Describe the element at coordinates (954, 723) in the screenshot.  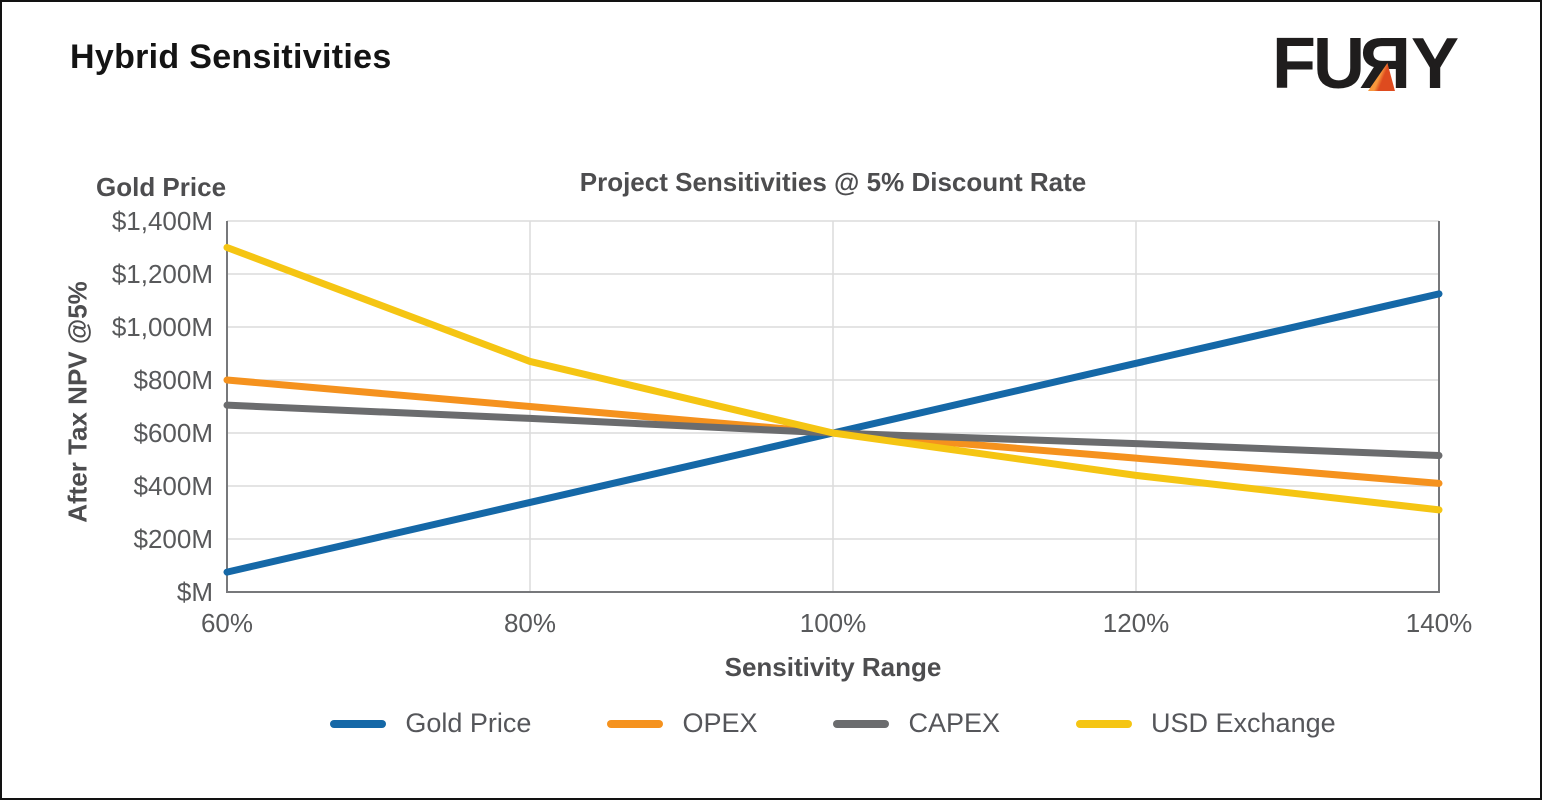
I see `legend-label: CAPEX` at that location.